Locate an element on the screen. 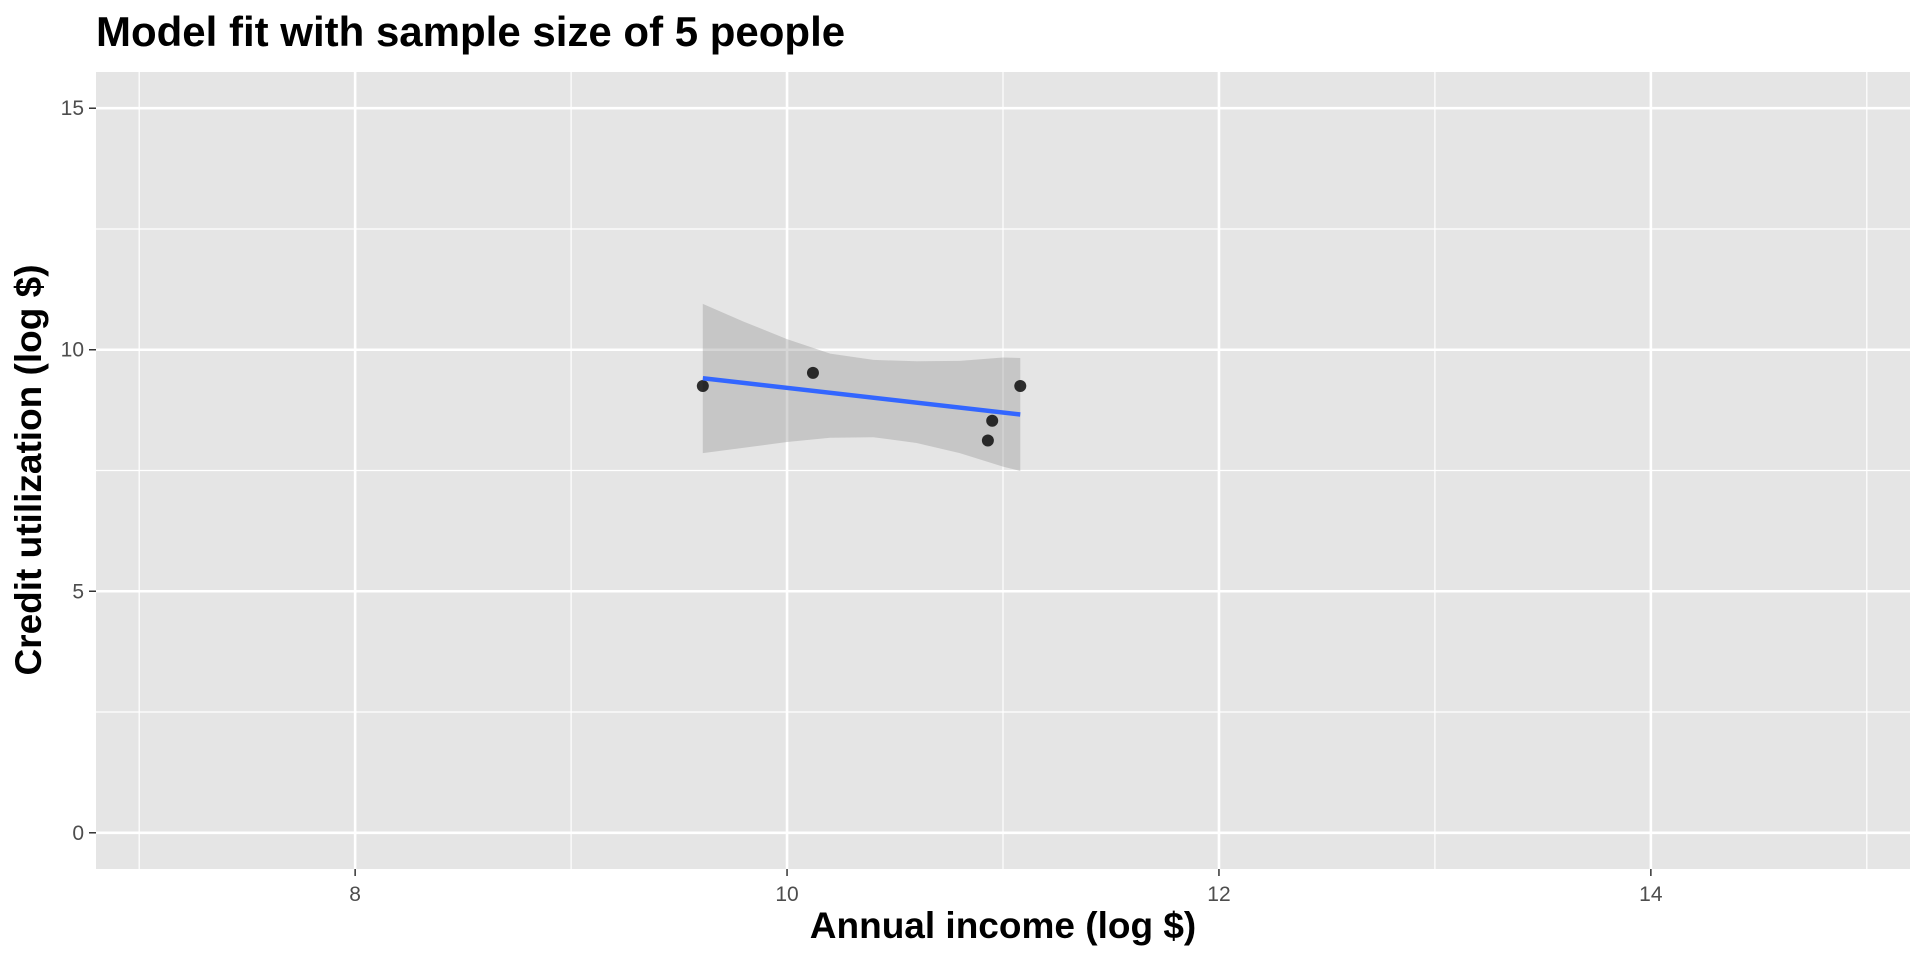  y-axis-ticks: 0 5 10 15 is located at coordinates (78, 471).